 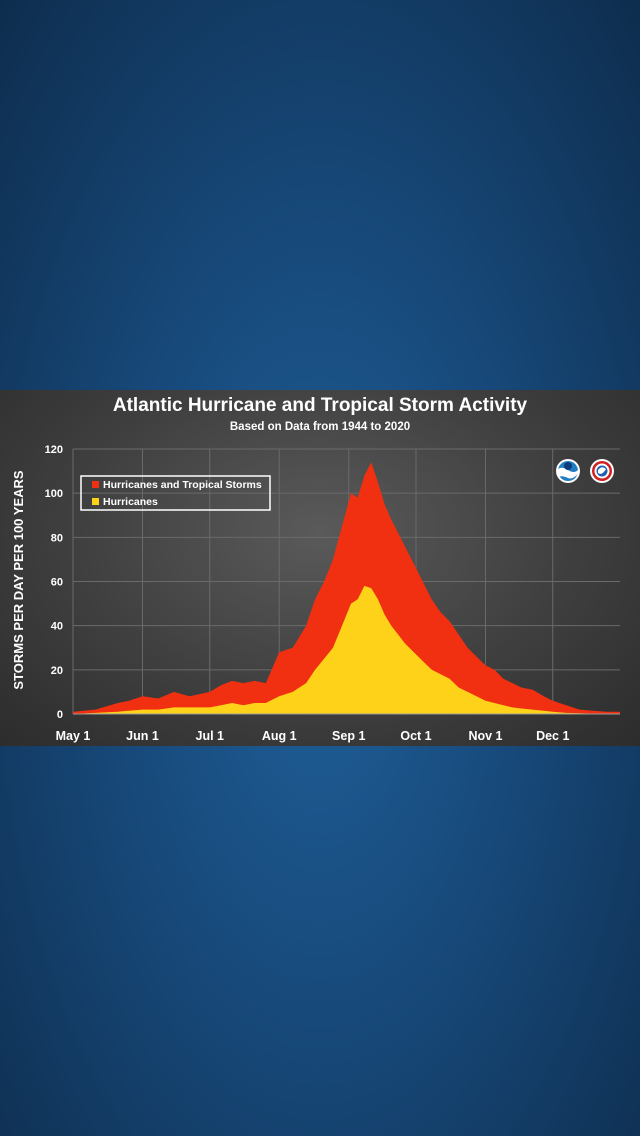 What do you see at coordinates (485, 736) in the screenshot?
I see `x-tick-label-6: Nov 1` at bounding box center [485, 736].